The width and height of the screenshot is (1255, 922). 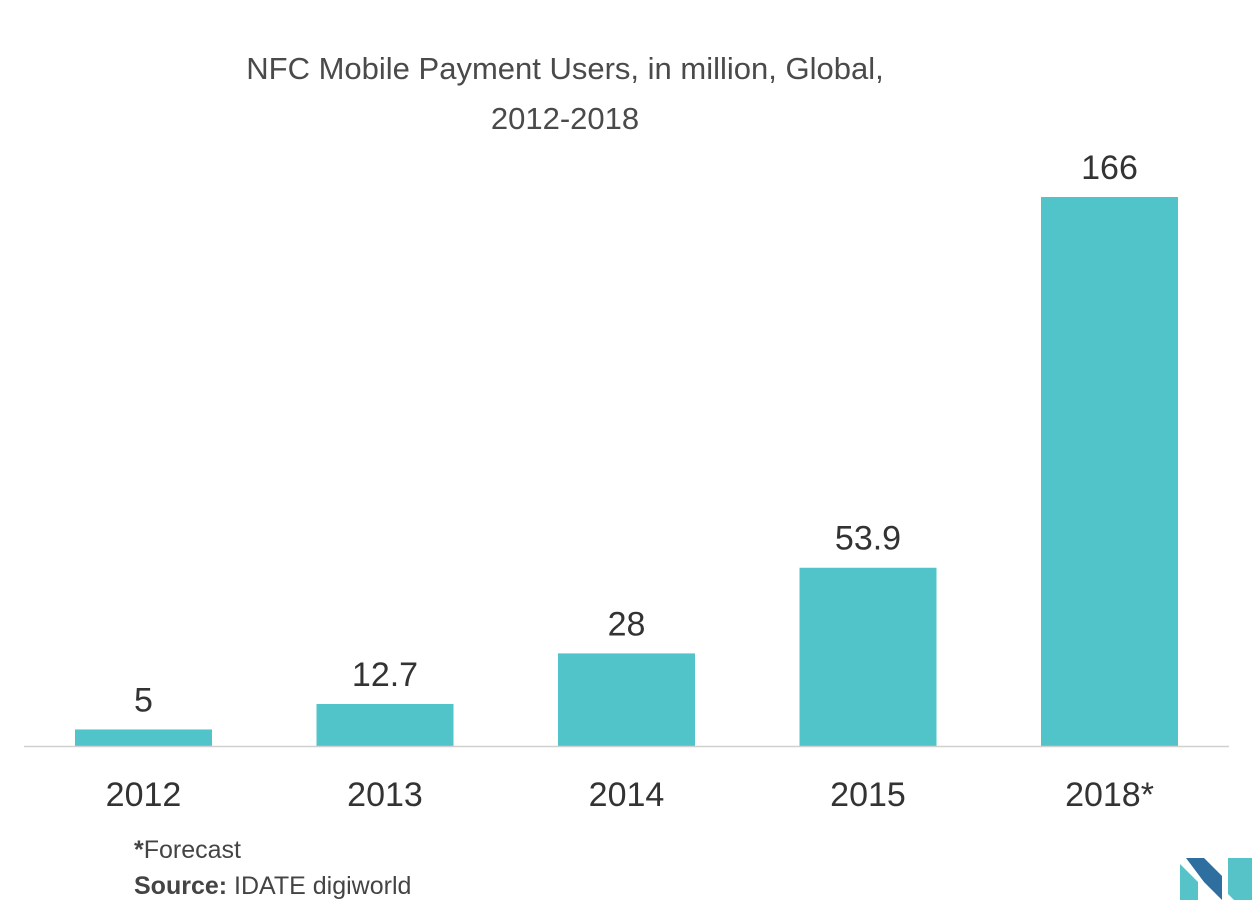 What do you see at coordinates (385, 724) in the screenshot?
I see `bar-2013` at bounding box center [385, 724].